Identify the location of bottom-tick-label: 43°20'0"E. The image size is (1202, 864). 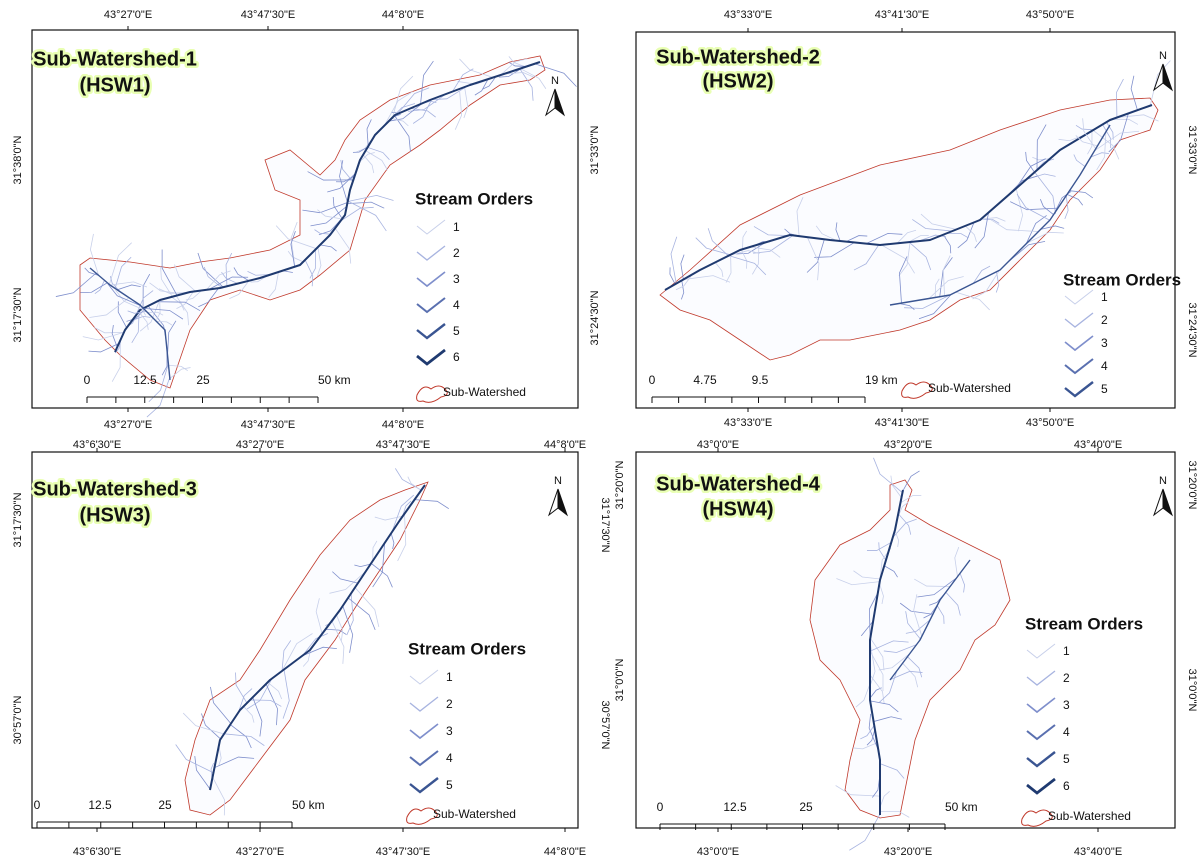
(908, 852).